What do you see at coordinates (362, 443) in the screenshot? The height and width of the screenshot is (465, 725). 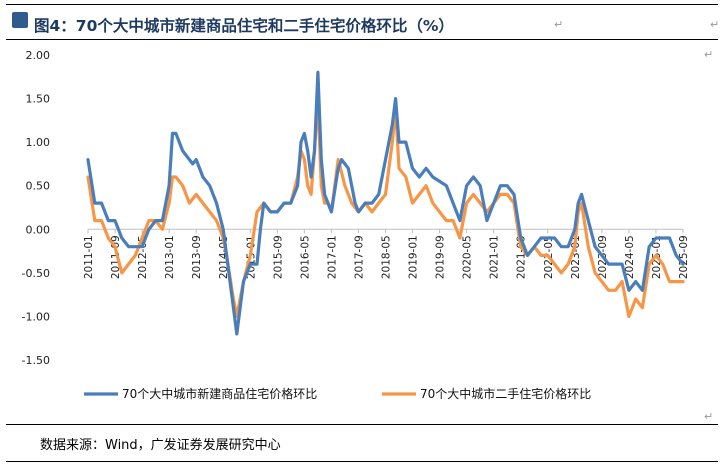 I see `source-bar: 数据来源：Wind，广发证券发展研究中心` at bounding box center [362, 443].